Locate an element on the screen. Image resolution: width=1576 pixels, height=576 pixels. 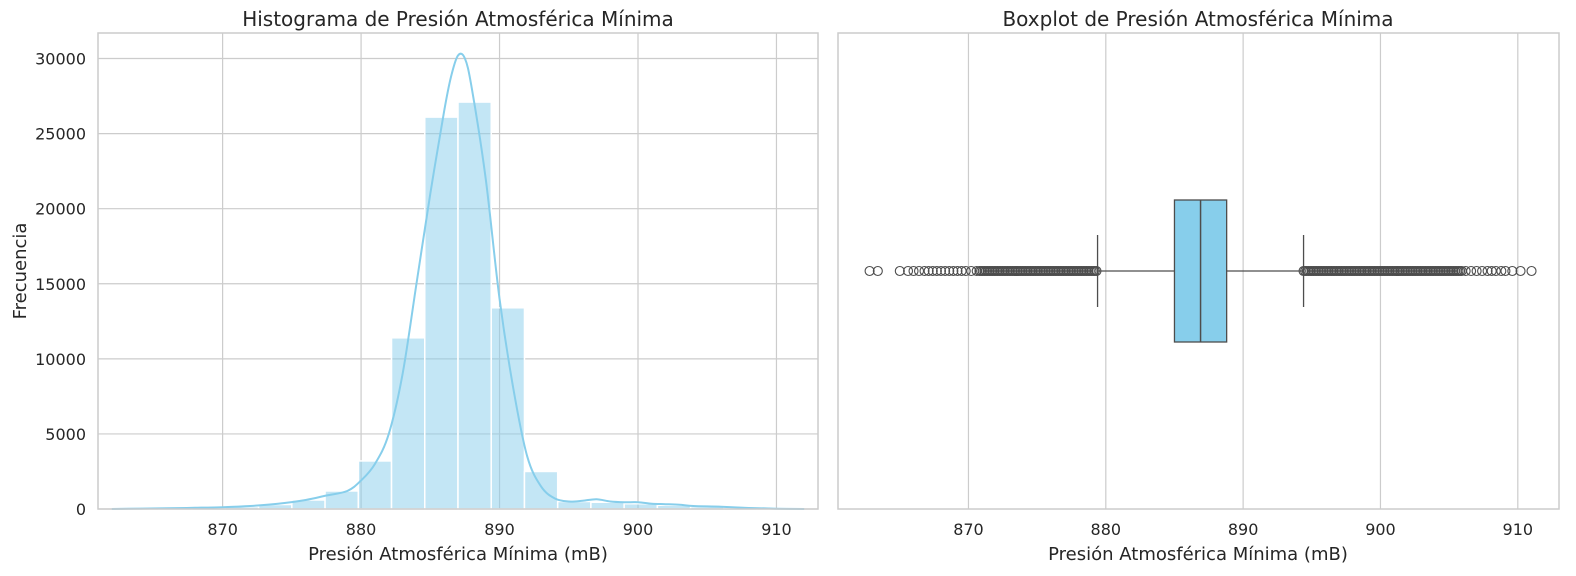
histogram-x-ticks: 870 880 890 900 910 is located at coordinates (499, 529).